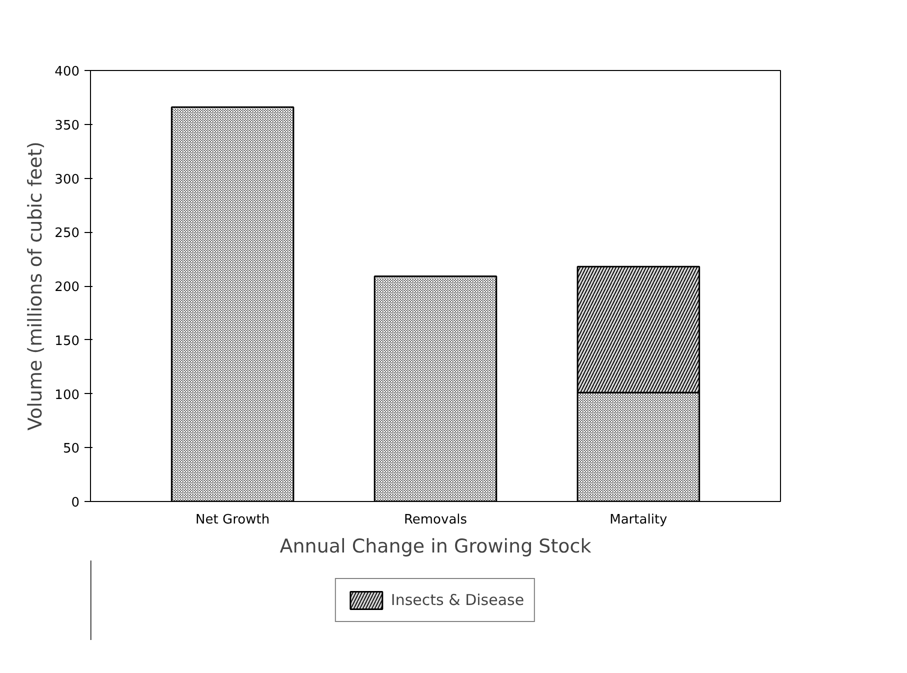 Image resolution: width=907 pixels, height=673 pixels. What do you see at coordinates (35, 286) in the screenshot?
I see `y-axis-title: Volume (millions of cubic feet)` at bounding box center [35, 286].